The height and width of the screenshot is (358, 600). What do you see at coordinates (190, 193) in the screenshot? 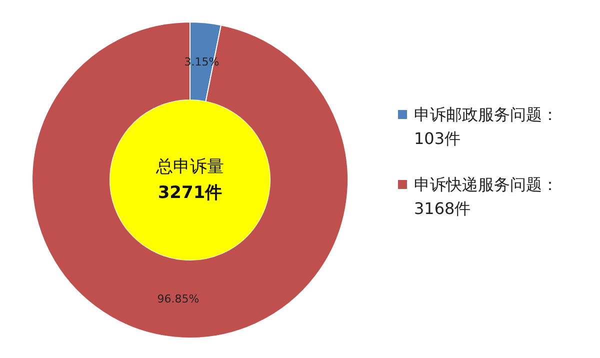
I see `text: 3271件` at bounding box center [190, 193].